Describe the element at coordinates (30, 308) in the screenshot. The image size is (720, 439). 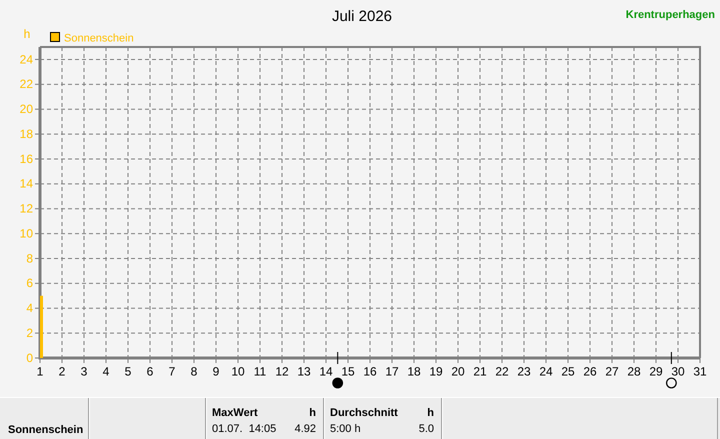
I see `y-tick-label: 4` at that location.